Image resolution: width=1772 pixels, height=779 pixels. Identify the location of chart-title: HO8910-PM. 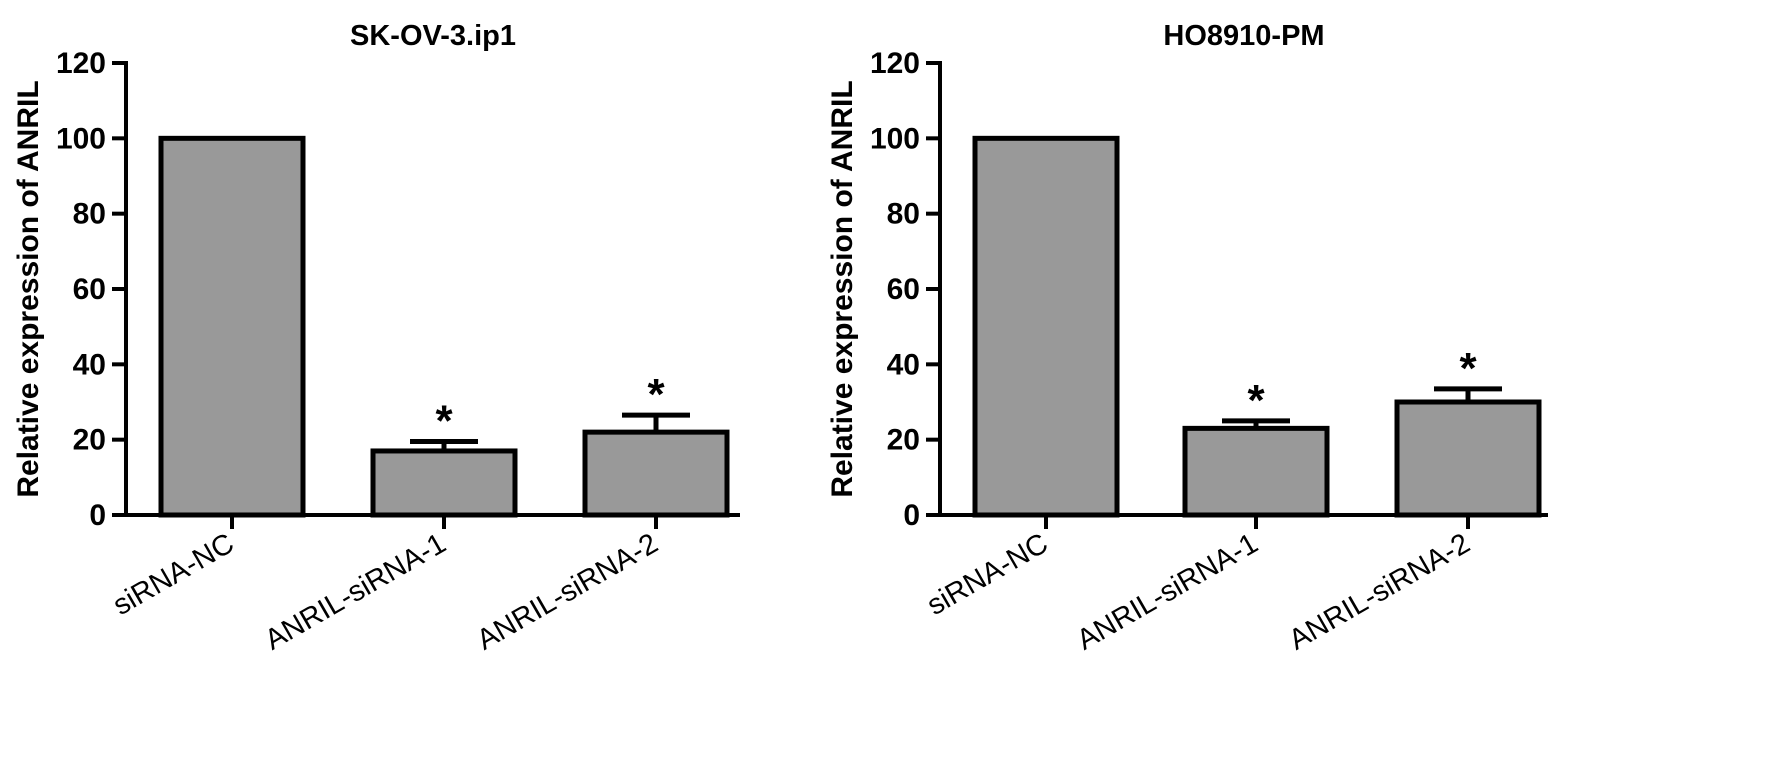
(1243, 36).